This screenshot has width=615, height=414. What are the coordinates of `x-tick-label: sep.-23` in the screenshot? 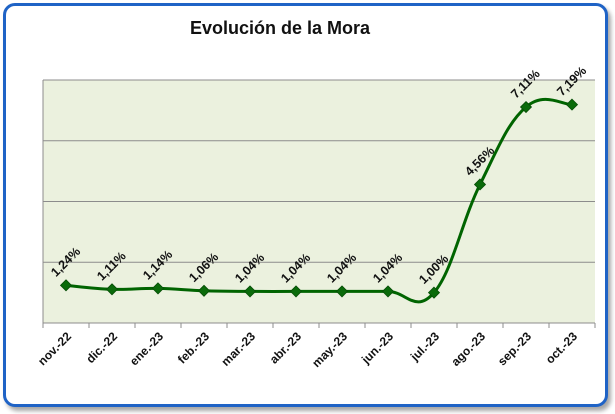 It's located at (514, 348).